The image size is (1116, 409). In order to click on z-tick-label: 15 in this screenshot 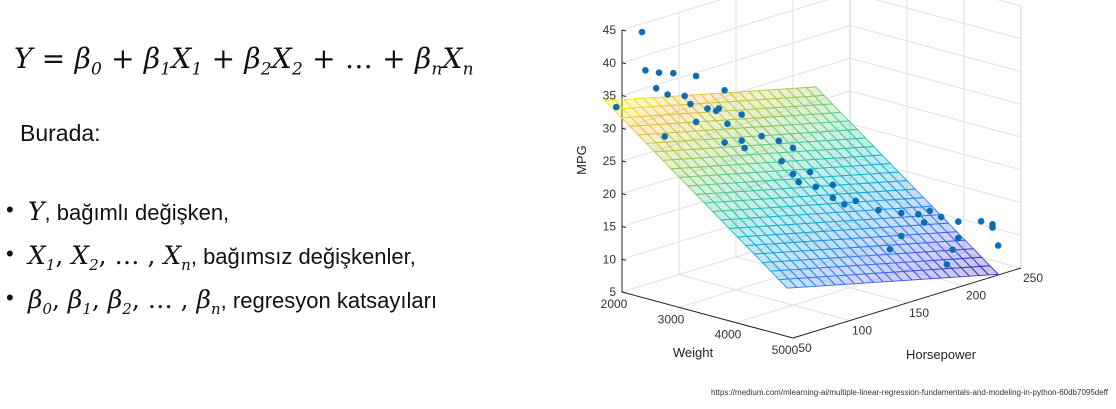, I will do `click(610, 227)`.